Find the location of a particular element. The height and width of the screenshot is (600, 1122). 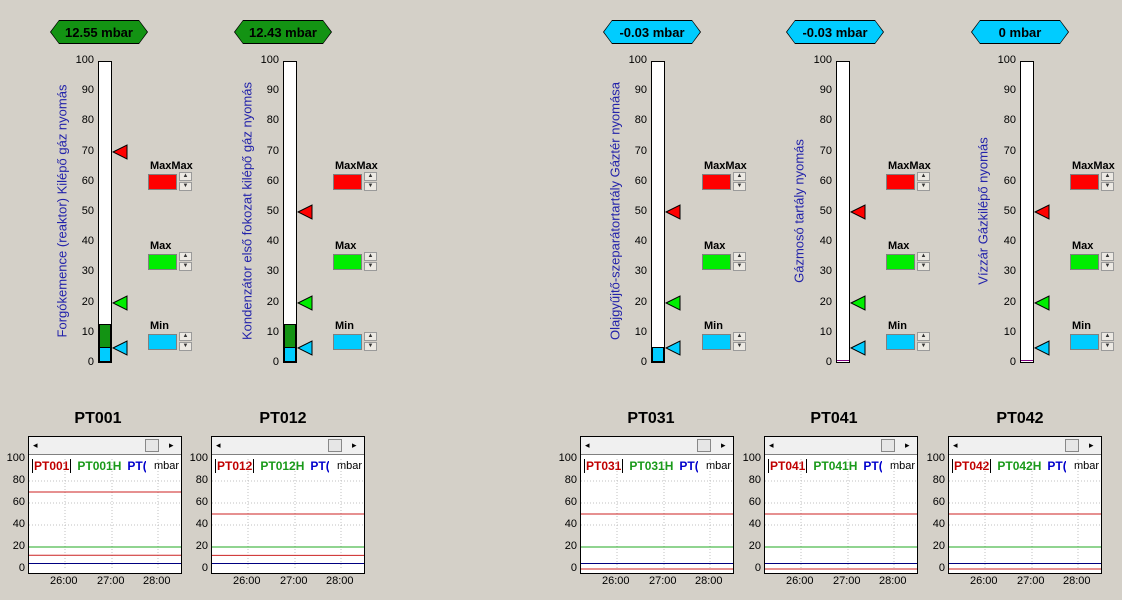

trend-ytick: 80 is located at coordinates (18, 480).